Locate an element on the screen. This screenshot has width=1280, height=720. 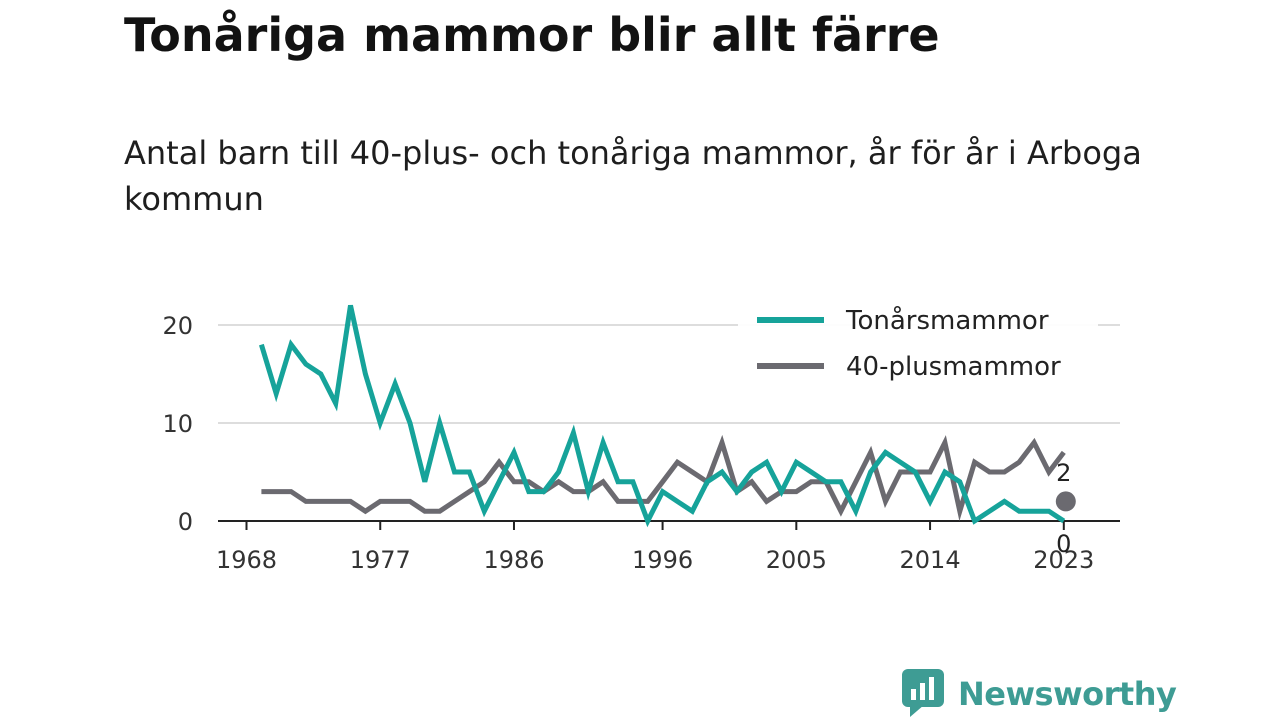
y-tick-label-10: 10 is located at coordinates (177, 424).